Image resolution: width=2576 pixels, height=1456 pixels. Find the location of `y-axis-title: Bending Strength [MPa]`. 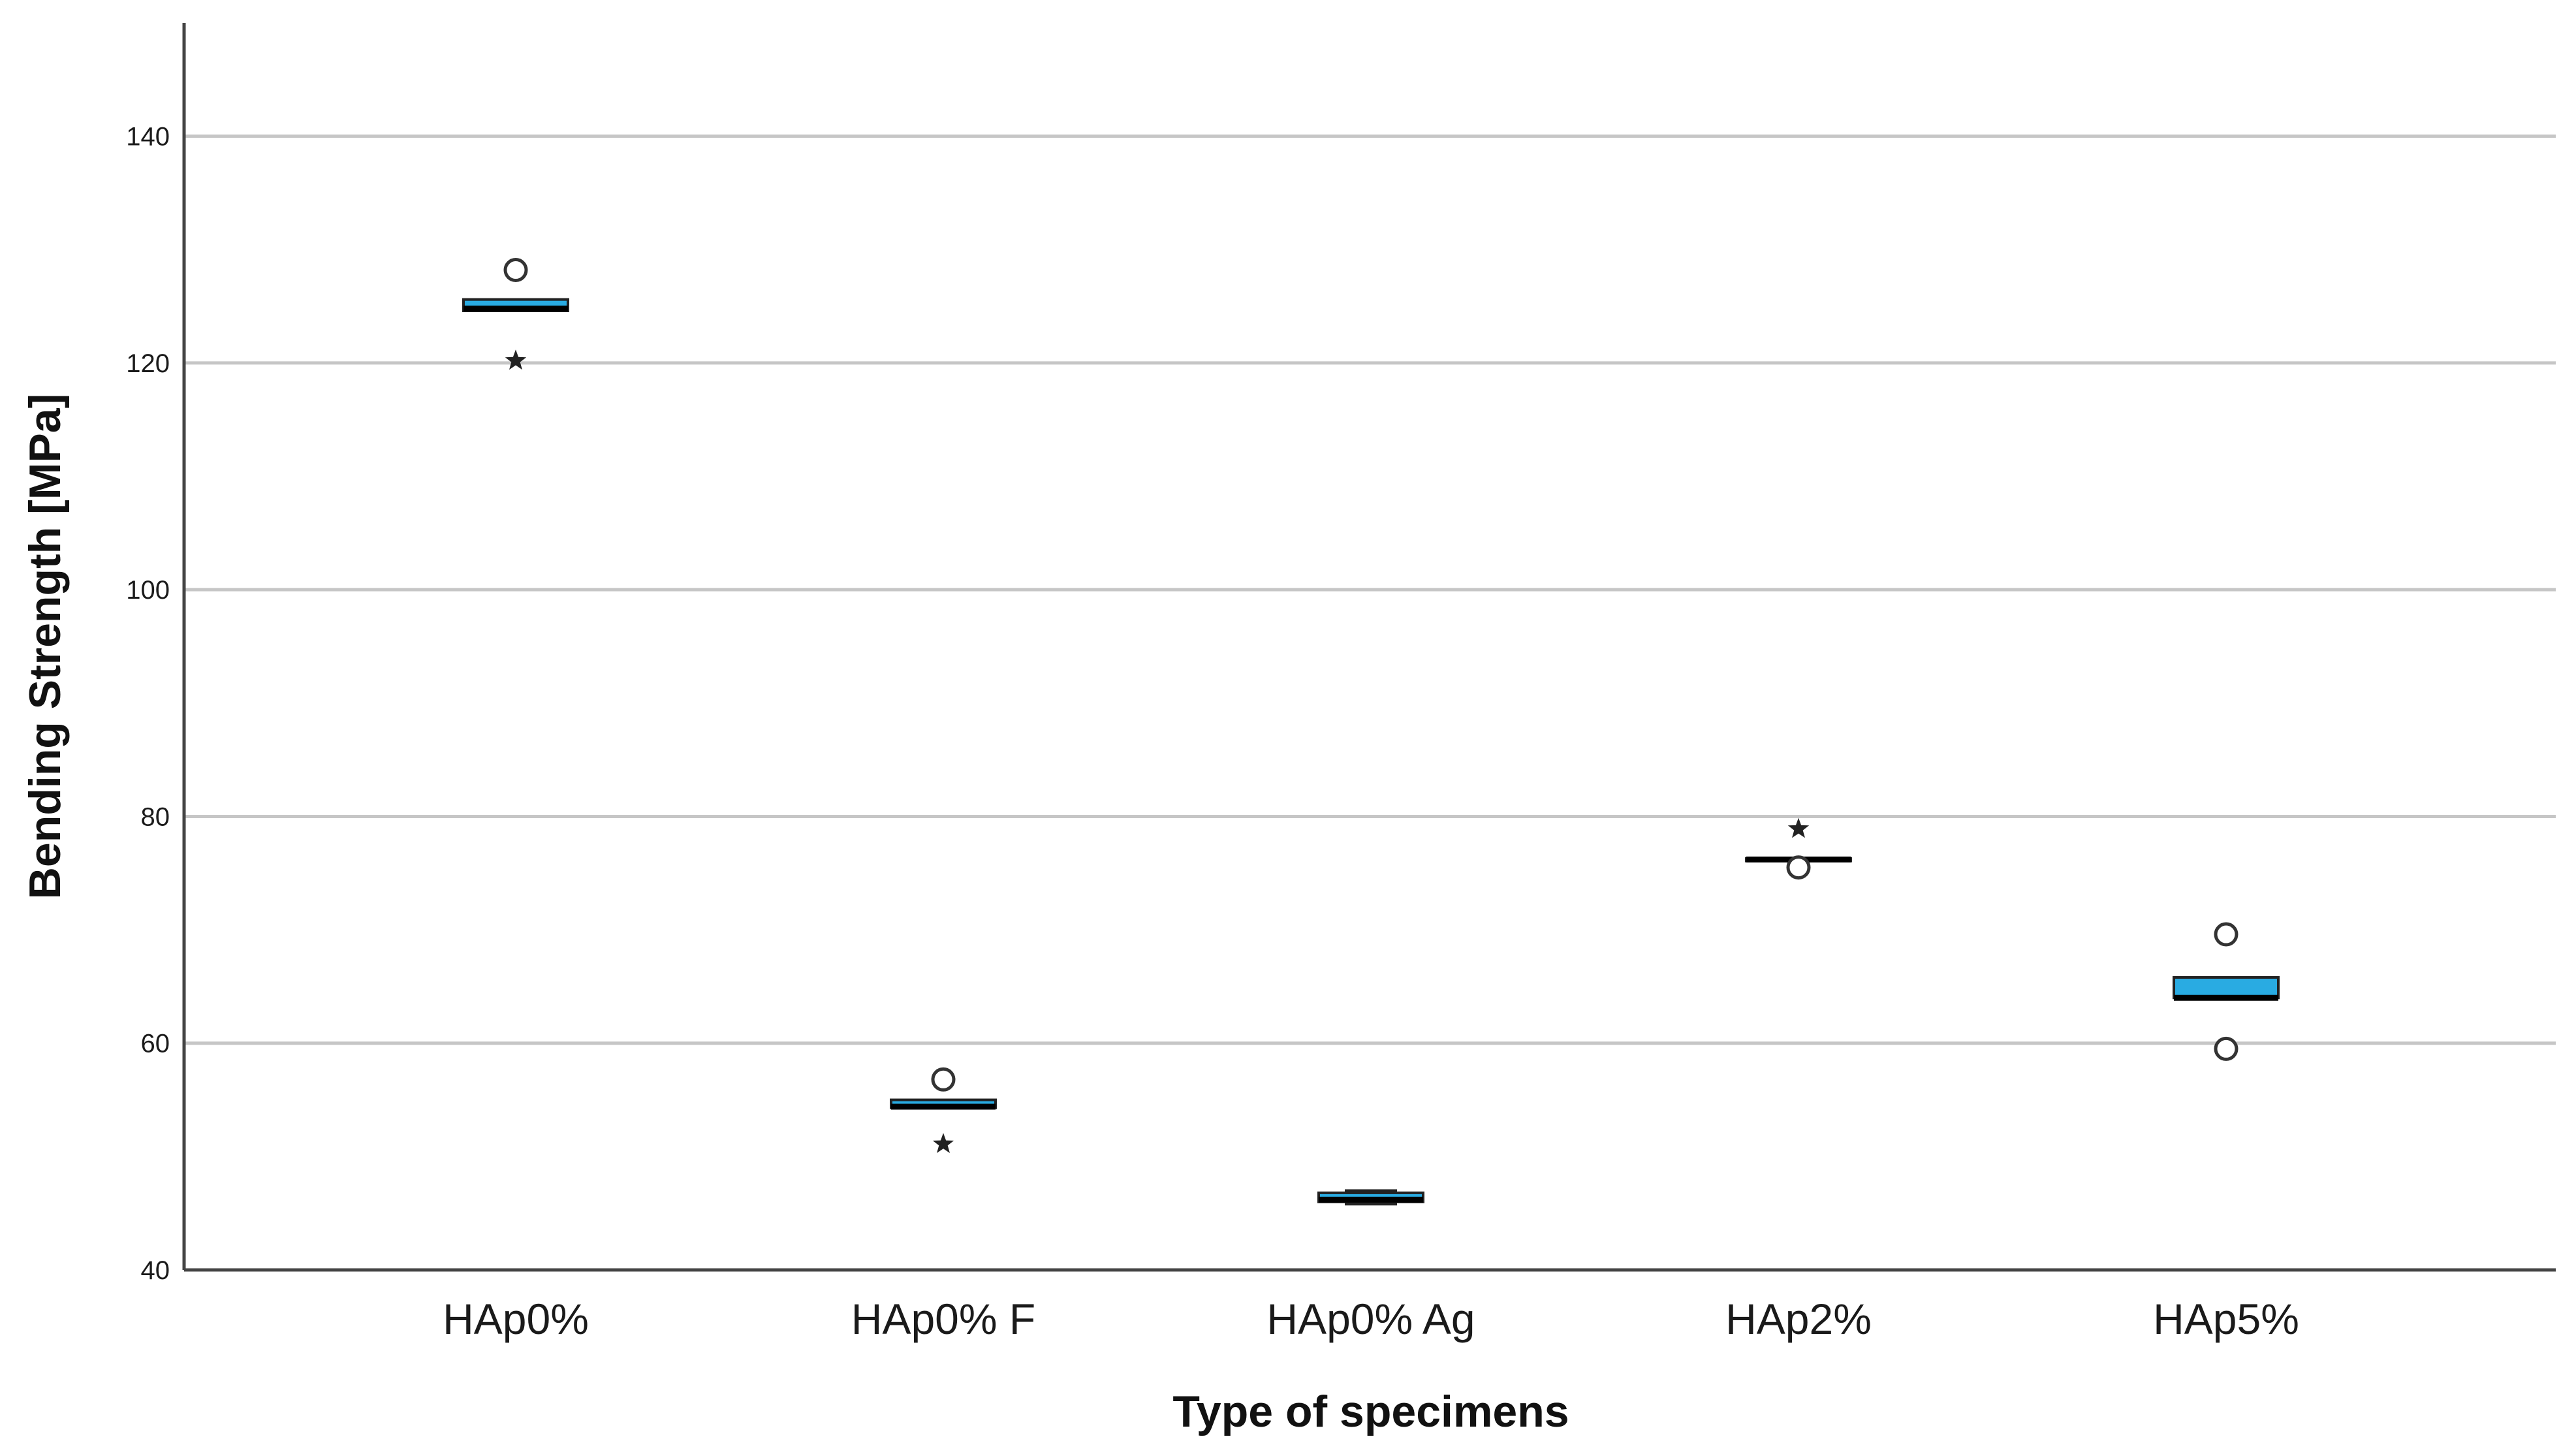

y-axis-title: Bending Strength [MPa] is located at coordinates (45, 647).